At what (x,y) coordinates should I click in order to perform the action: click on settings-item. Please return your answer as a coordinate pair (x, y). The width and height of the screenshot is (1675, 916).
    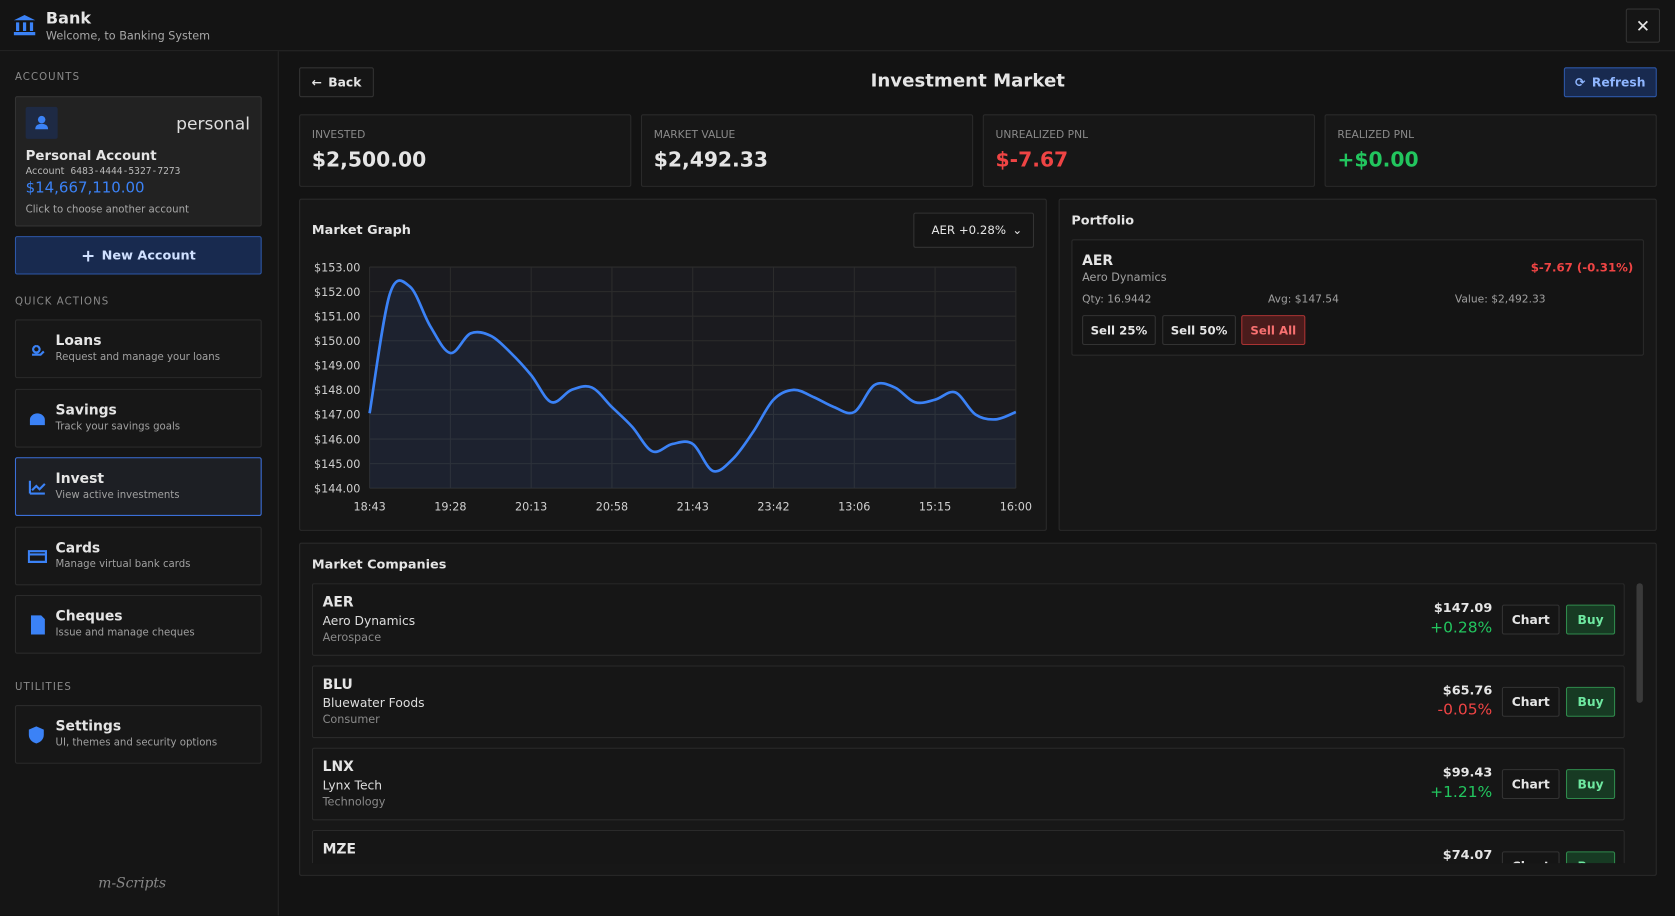
    Looking at the image, I should click on (138, 734).